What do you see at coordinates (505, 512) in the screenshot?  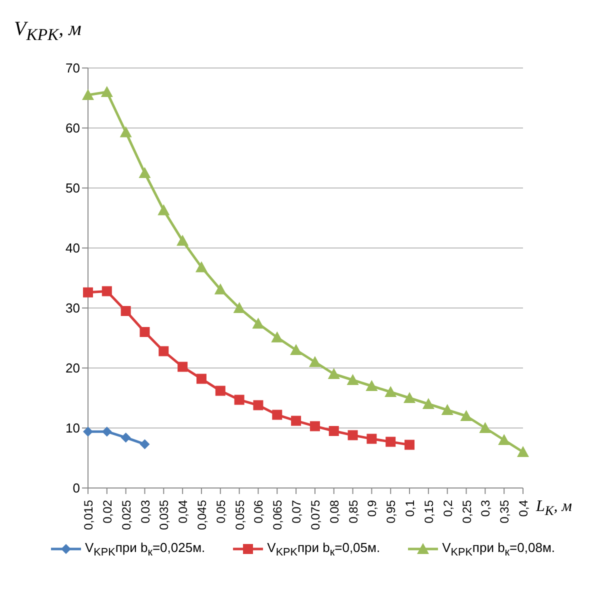 I see `x-tick-label: 0,35` at bounding box center [505, 512].